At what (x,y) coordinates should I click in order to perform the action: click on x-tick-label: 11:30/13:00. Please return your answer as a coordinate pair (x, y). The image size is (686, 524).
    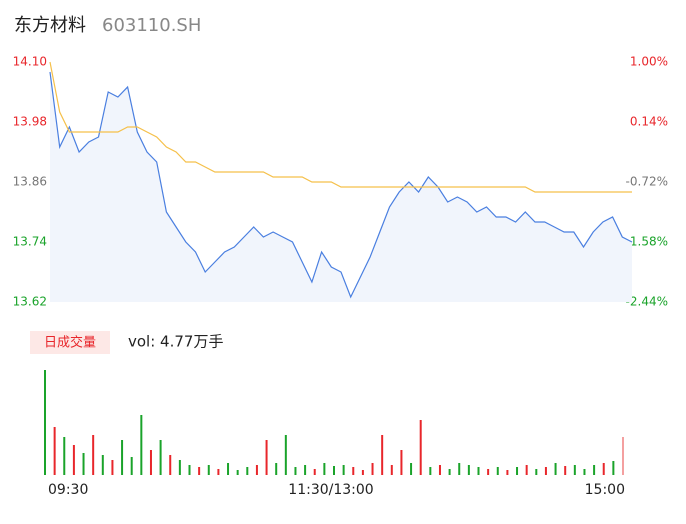
    Looking at the image, I should click on (330, 490).